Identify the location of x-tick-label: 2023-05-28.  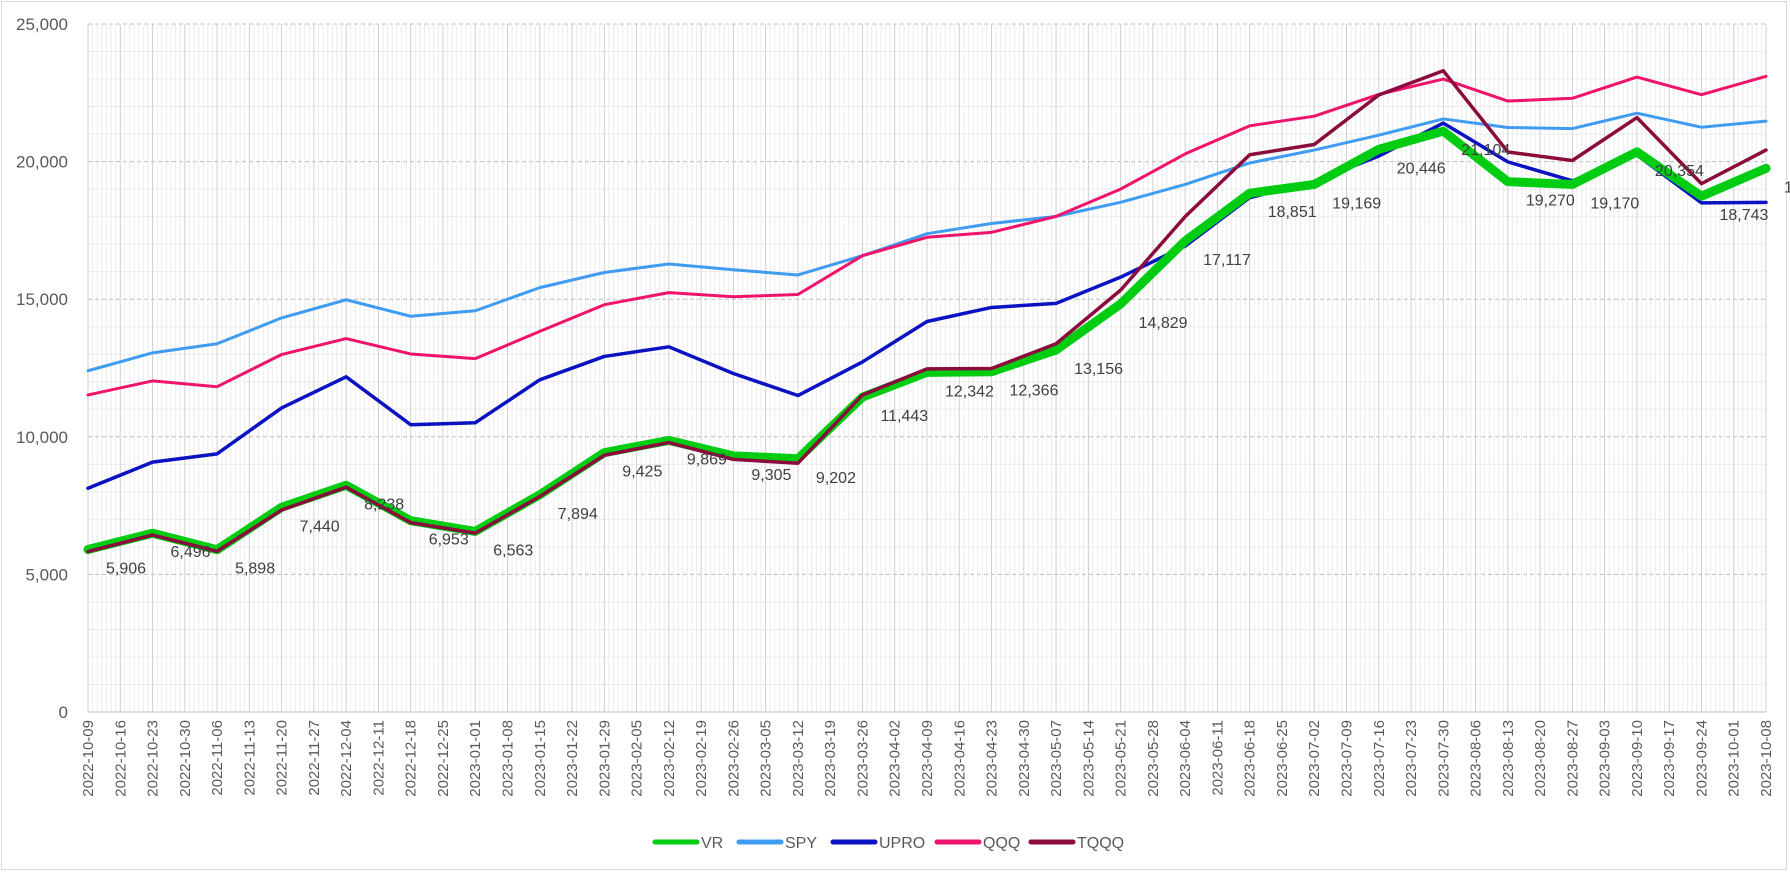
(1153, 758).